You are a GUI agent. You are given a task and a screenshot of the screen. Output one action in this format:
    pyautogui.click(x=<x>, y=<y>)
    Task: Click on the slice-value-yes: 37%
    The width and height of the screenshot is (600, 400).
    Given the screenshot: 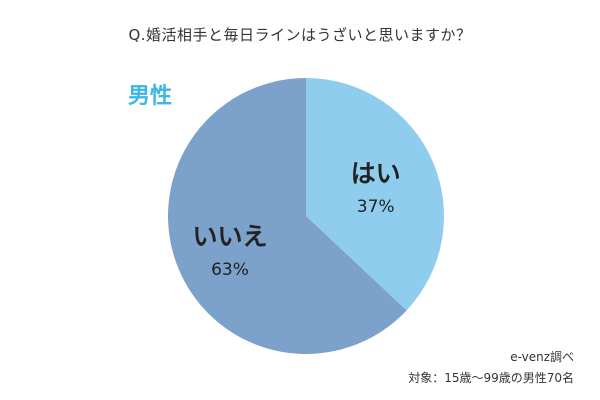 What is the action you would take?
    pyautogui.click(x=376, y=207)
    